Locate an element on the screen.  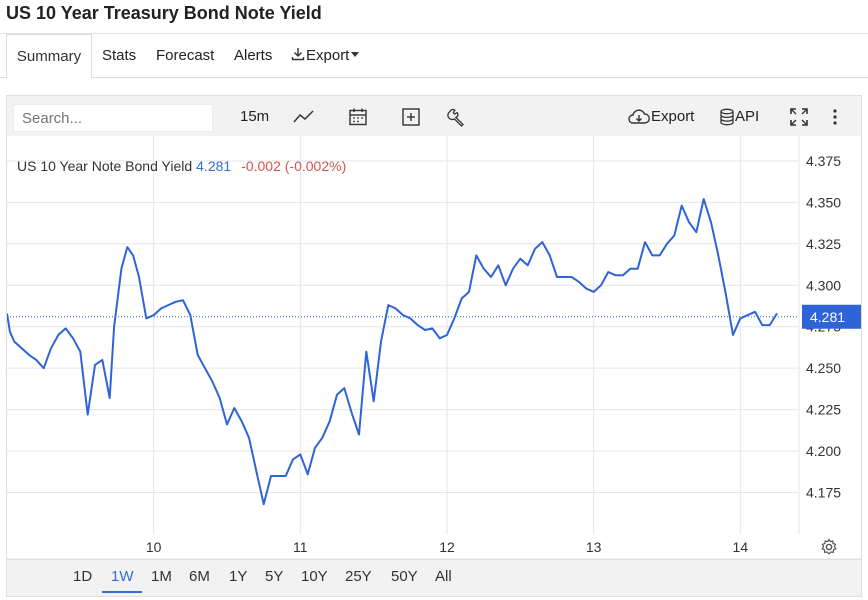
symbol-search-input is located at coordinates (113, 118).